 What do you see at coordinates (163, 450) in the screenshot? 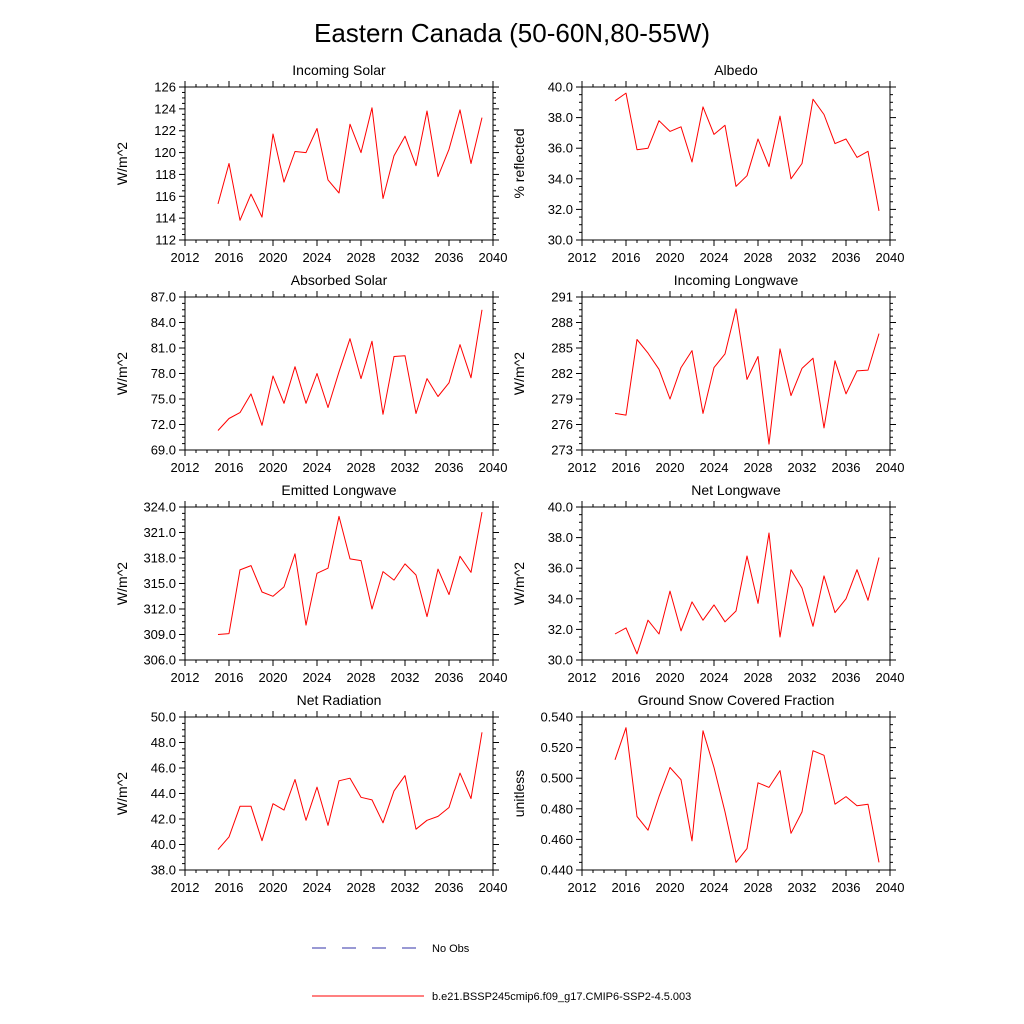
I see `y-tick-label: 69.0` at bounding box center [163, 450].